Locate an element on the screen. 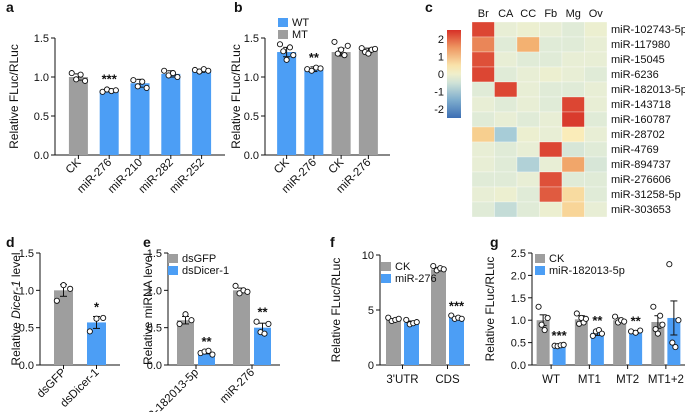  colorbar-tick-label: 1 is located at coordinates (441, 57).